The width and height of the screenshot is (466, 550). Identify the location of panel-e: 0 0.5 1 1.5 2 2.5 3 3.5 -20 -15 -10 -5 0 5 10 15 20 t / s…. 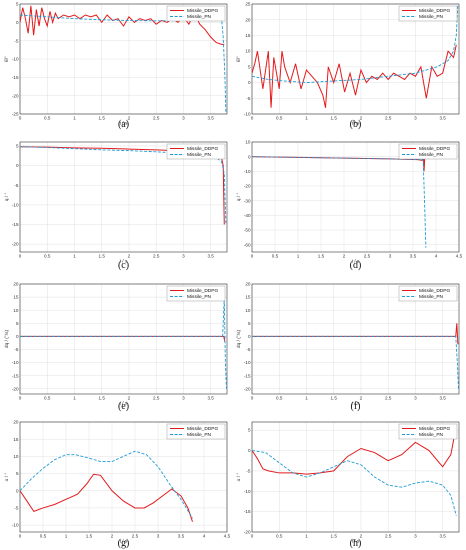
(116, 347).